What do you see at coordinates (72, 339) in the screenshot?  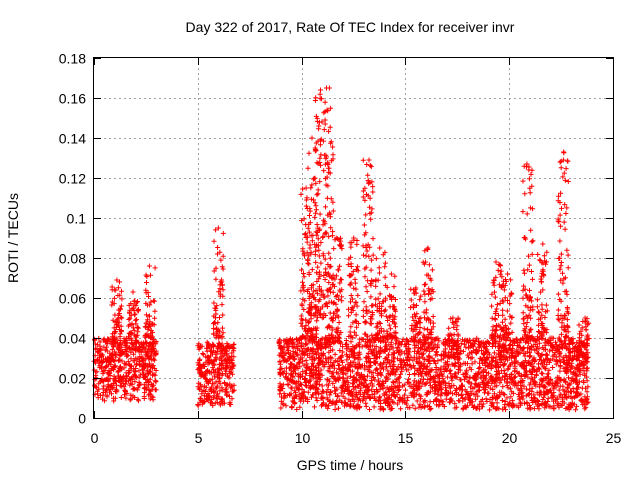 I see `y-tick-label: 0.04` at bounding box center [72, 339].